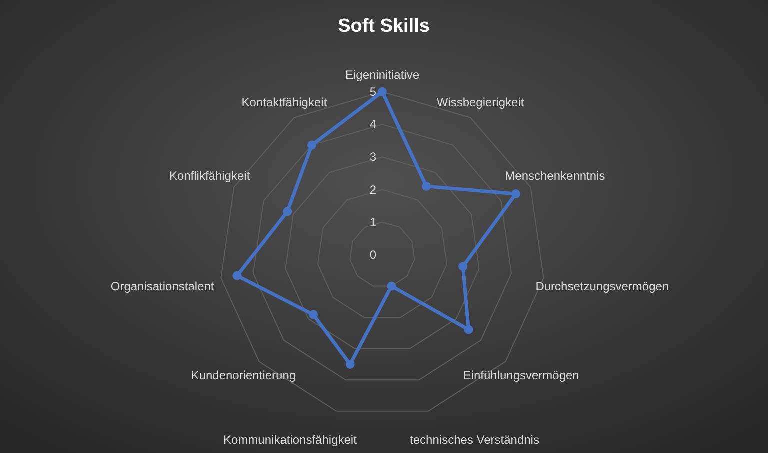 The width and height of the screenshot is (768, 453). What do you see at coordinates (382, 75) in the screenshot?
I see `spoke-label: Eigeninitiative` at bounding box center [382, 75].